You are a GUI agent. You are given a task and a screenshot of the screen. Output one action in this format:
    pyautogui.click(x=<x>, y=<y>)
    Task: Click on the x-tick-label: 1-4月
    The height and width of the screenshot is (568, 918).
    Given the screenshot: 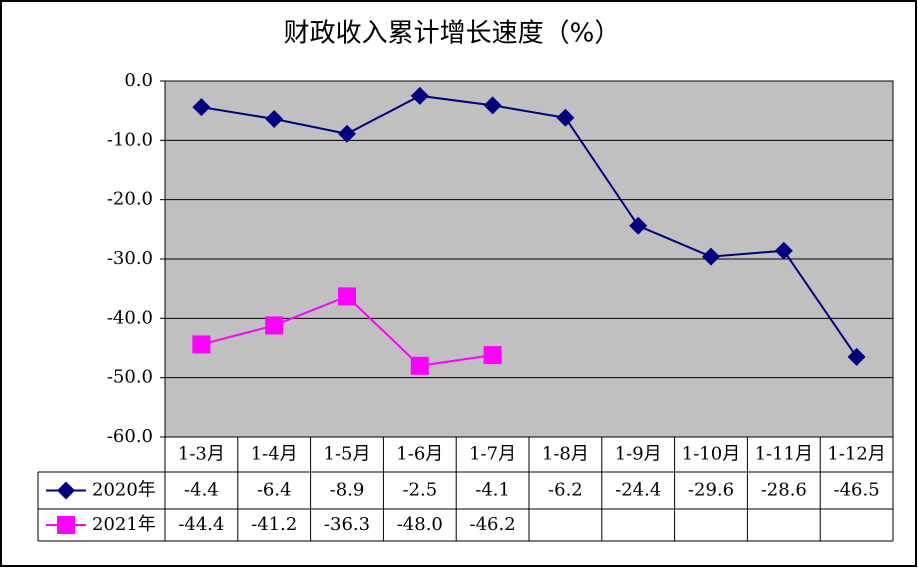 What is the action you would take?
    pyautogui.click(x=274, y=454)
    